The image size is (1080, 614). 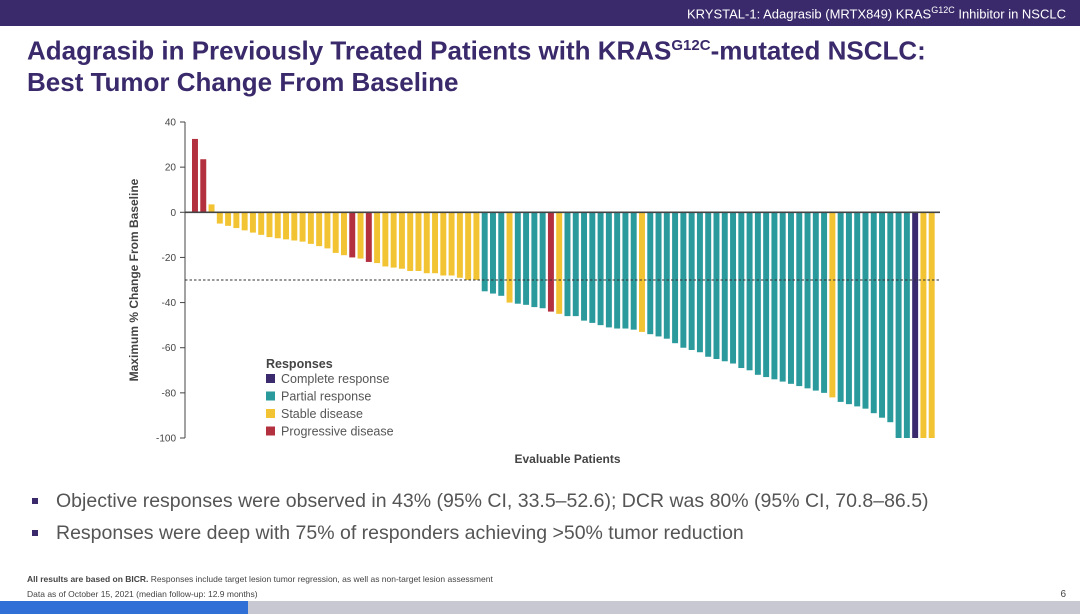 I want to click on legend-swatch-pd, so click(x=270, y=431).